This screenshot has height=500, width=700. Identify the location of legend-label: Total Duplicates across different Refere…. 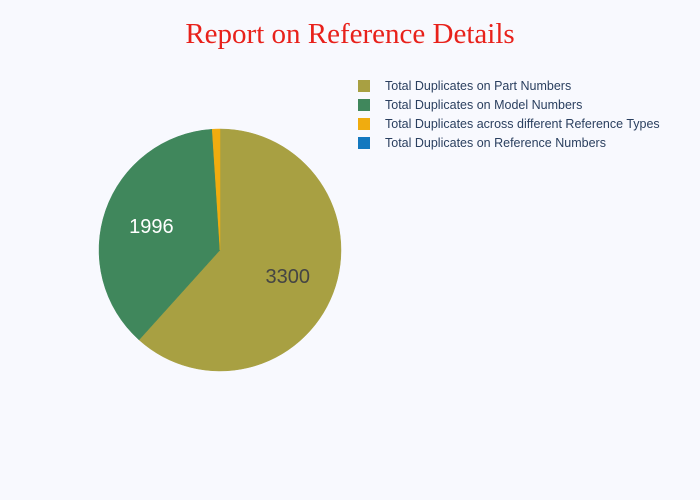
(522, 123).